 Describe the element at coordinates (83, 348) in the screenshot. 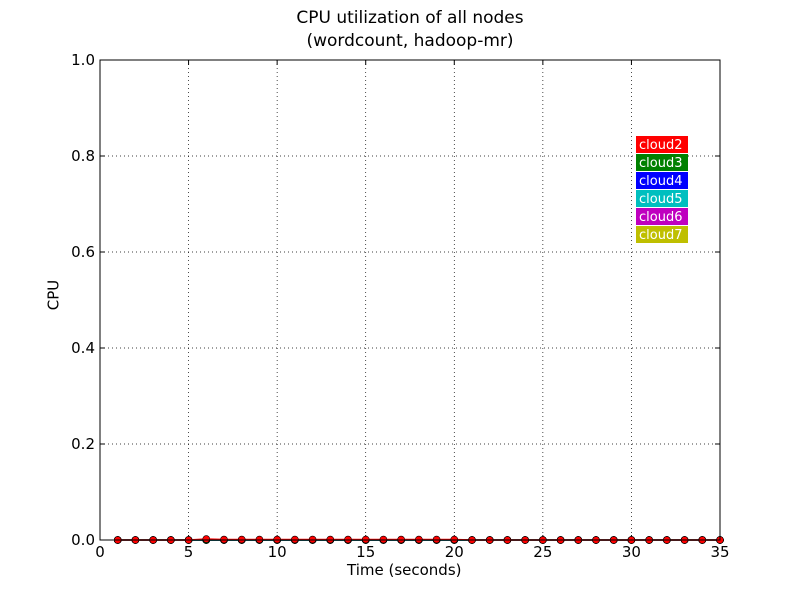

I see `y-tick-label: 0.4` at that location.